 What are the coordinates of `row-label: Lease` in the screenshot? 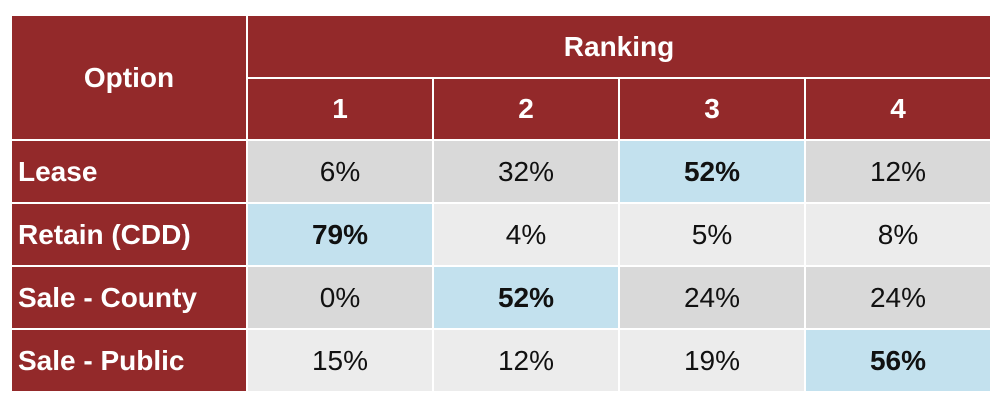 It's located at (129, 171).